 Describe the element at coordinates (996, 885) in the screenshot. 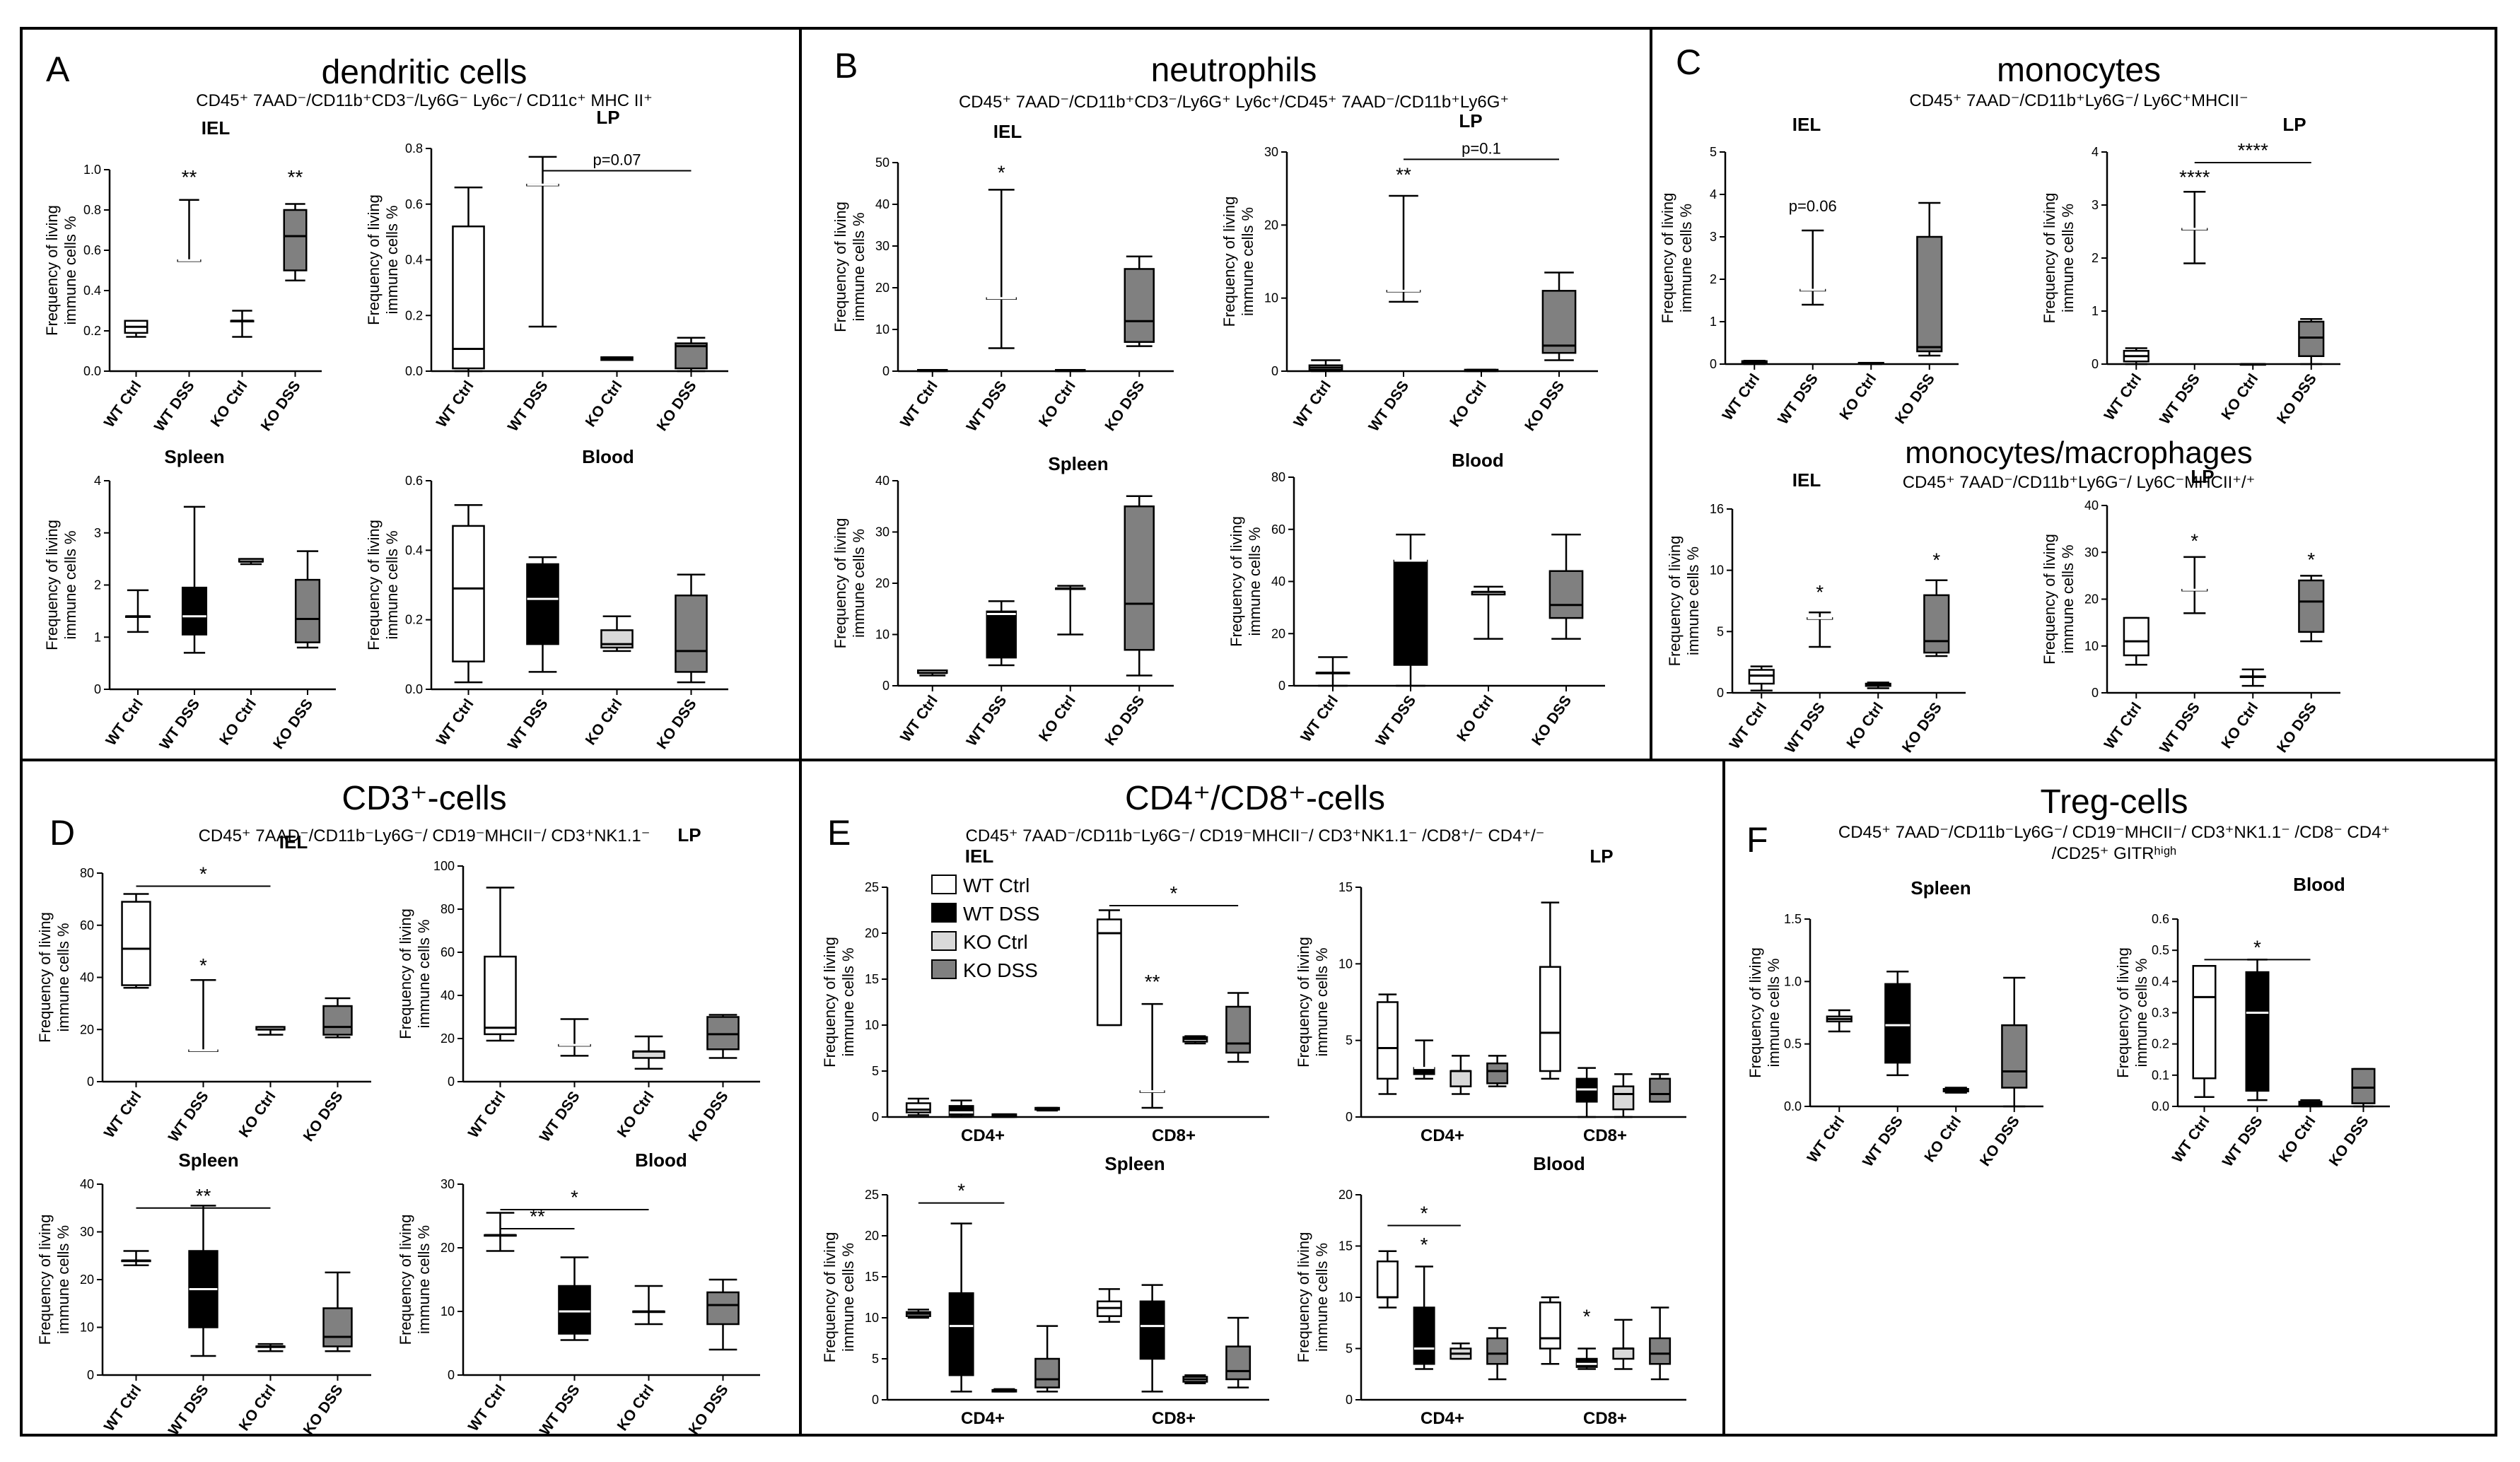

I see `legend-label-wt-ctrl: WT Ctrl` at that location.